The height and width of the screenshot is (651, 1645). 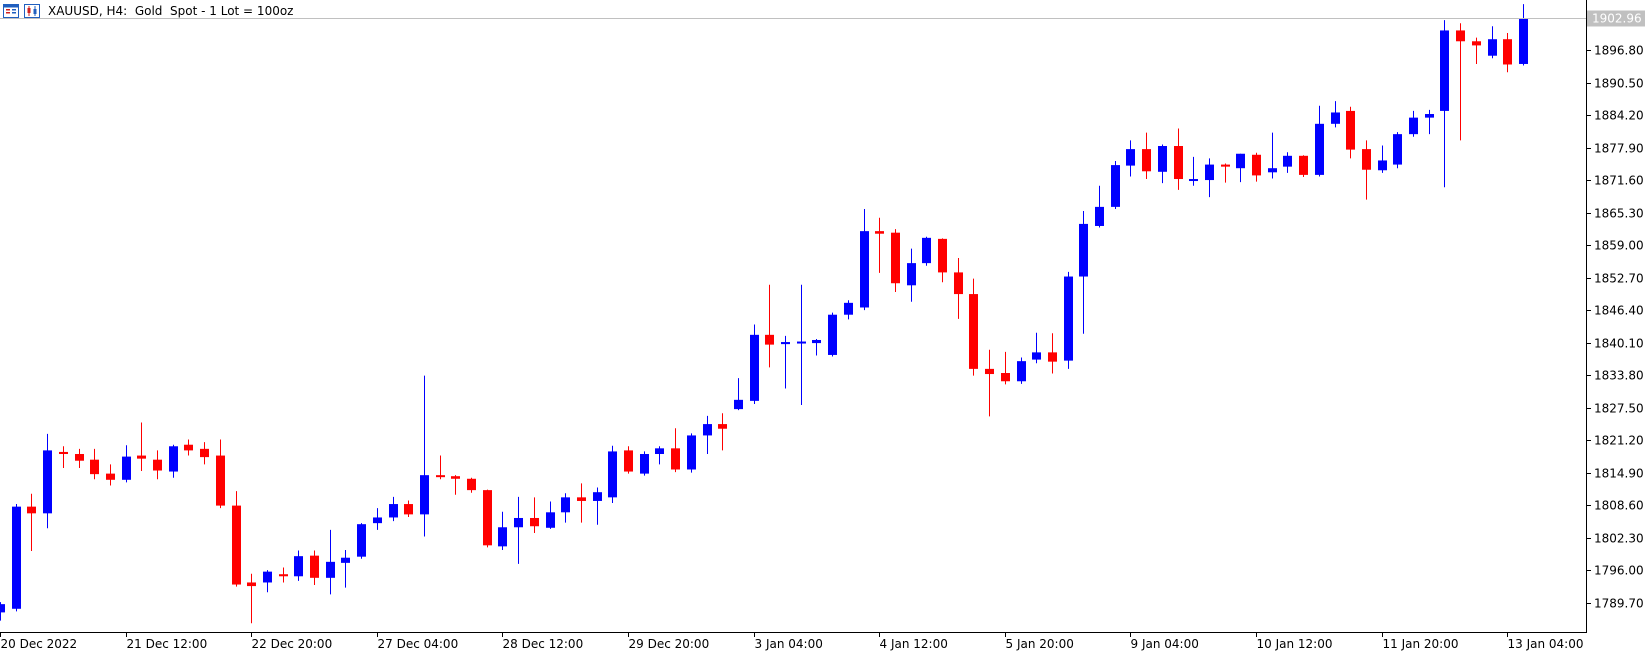 I want to click on current-price-tag: 1902.96, so click(x=1616, y=18).